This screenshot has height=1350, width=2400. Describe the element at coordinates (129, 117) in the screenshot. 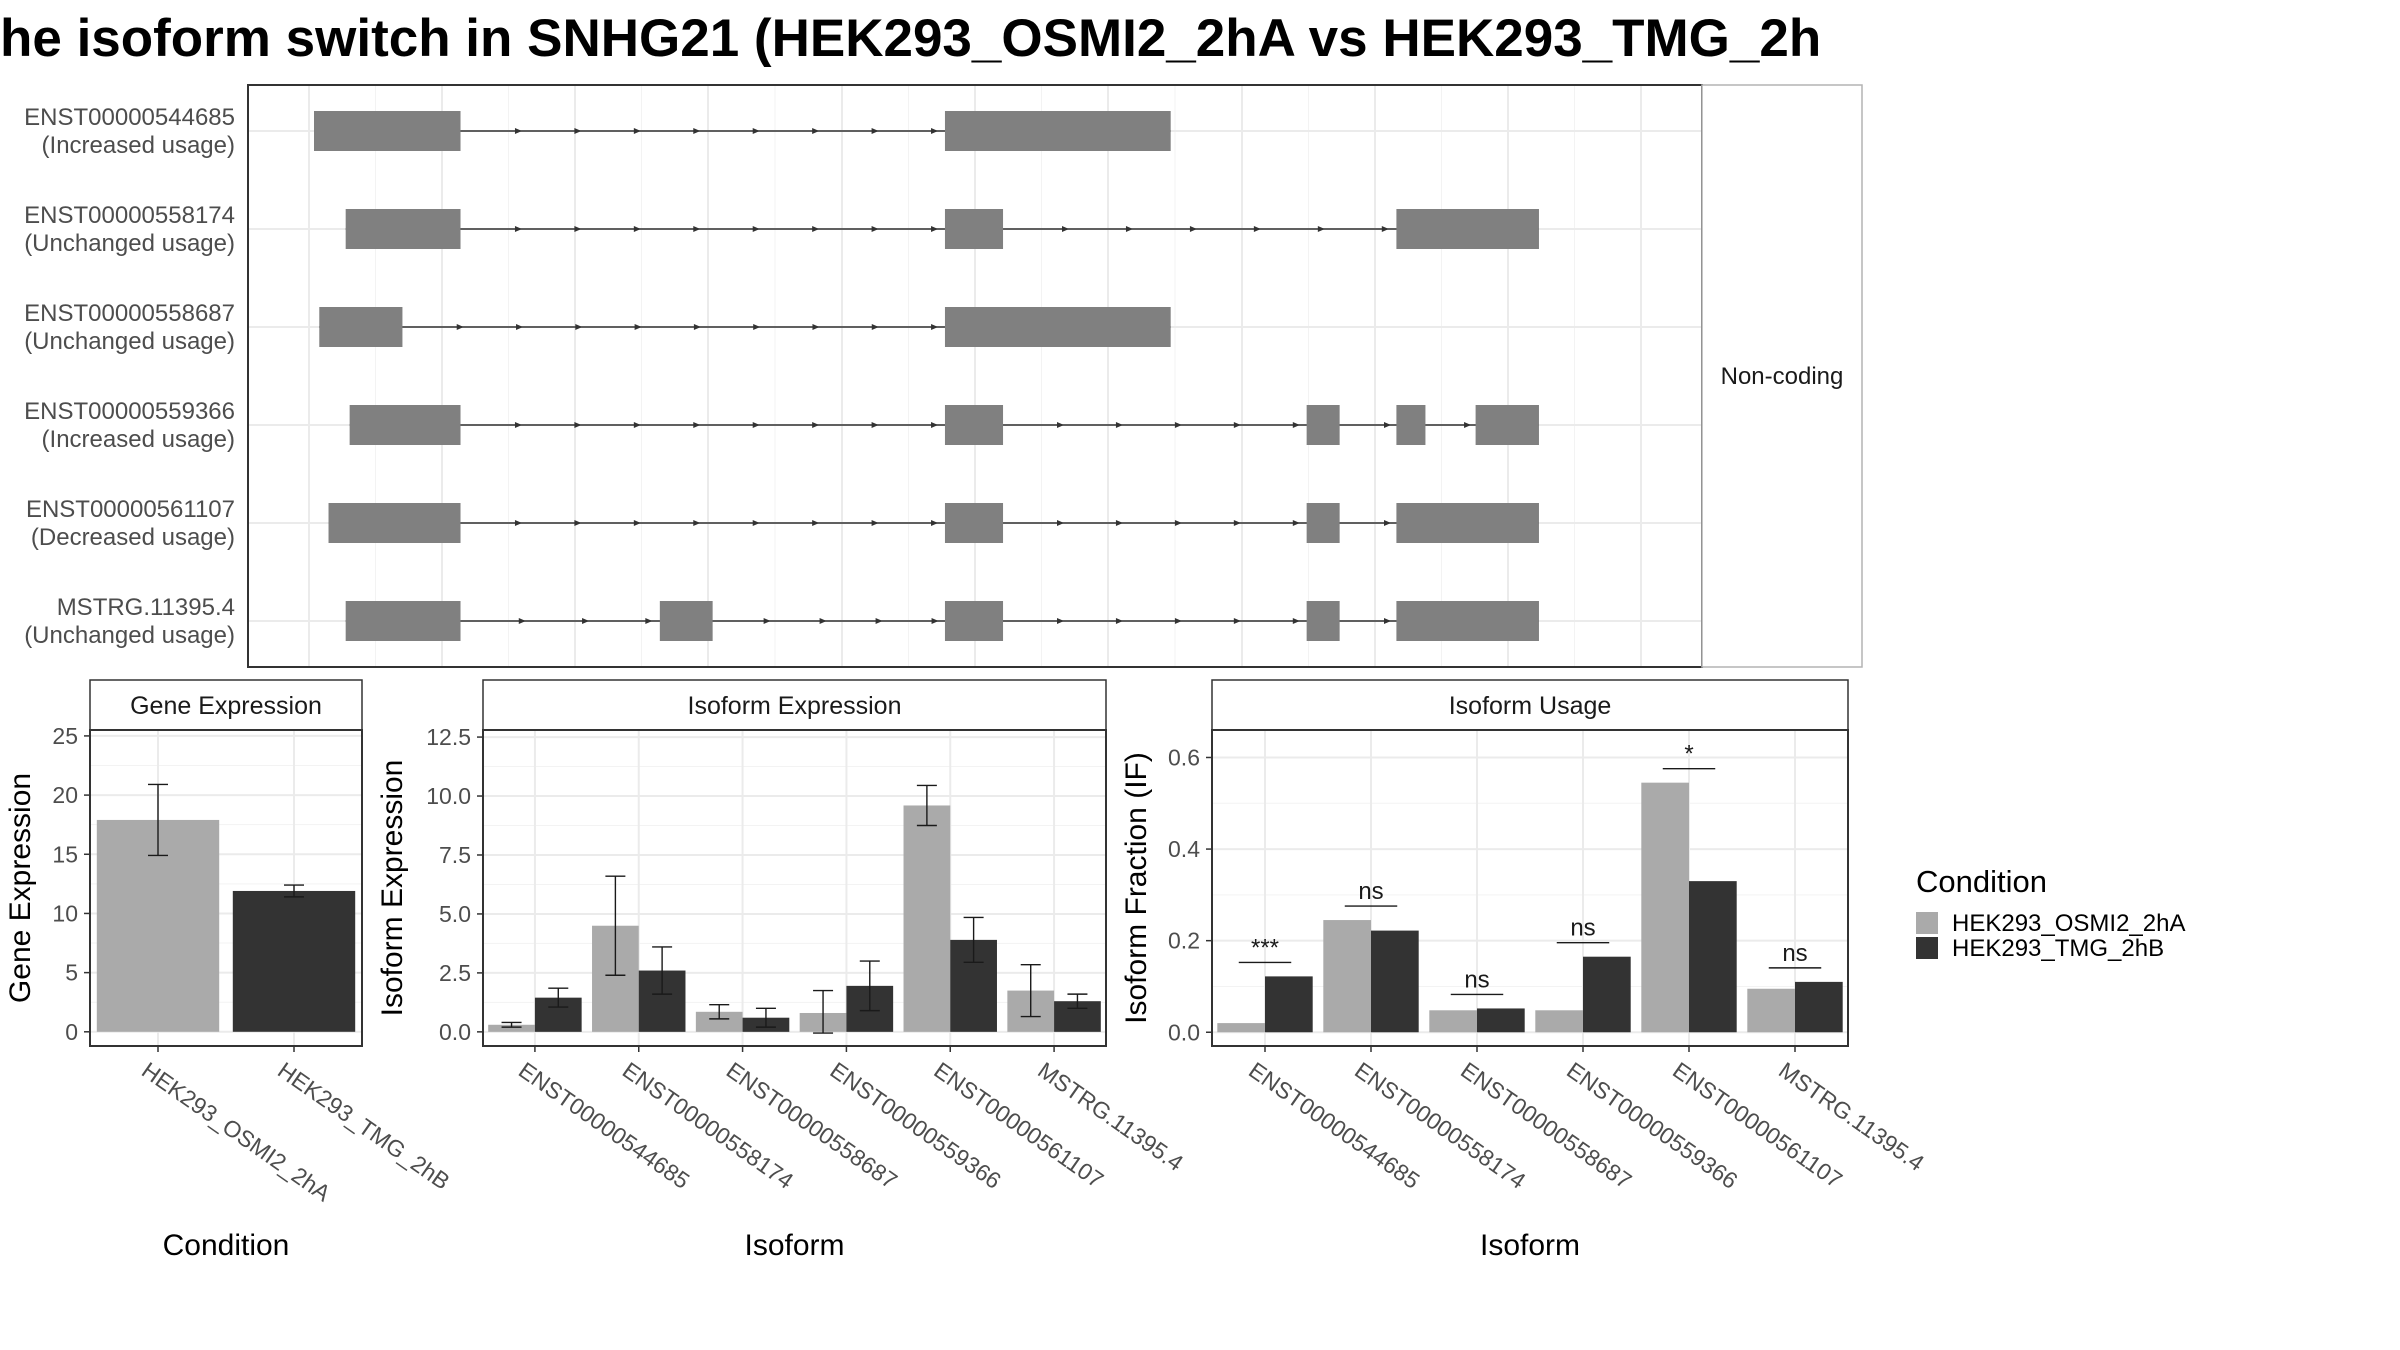

I see `transcript-id-label: ENST00000544685` at that location.